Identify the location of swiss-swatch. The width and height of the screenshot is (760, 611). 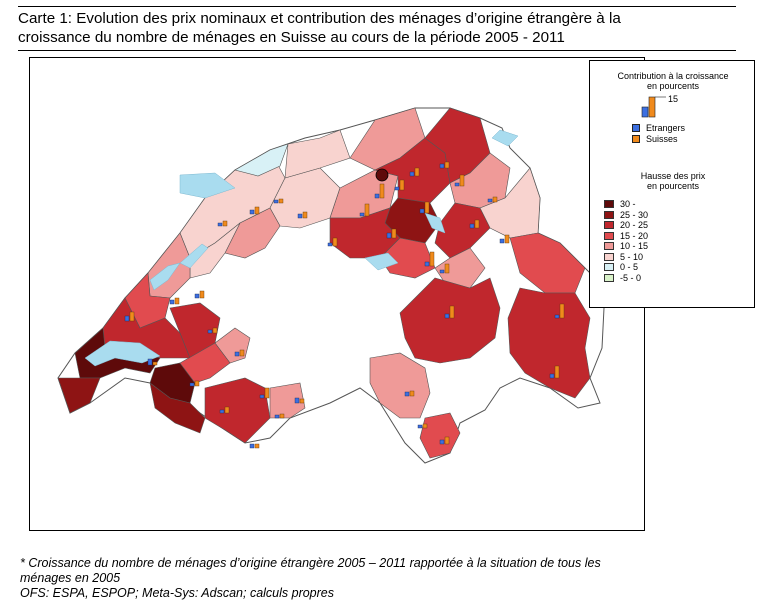
(636, 139).